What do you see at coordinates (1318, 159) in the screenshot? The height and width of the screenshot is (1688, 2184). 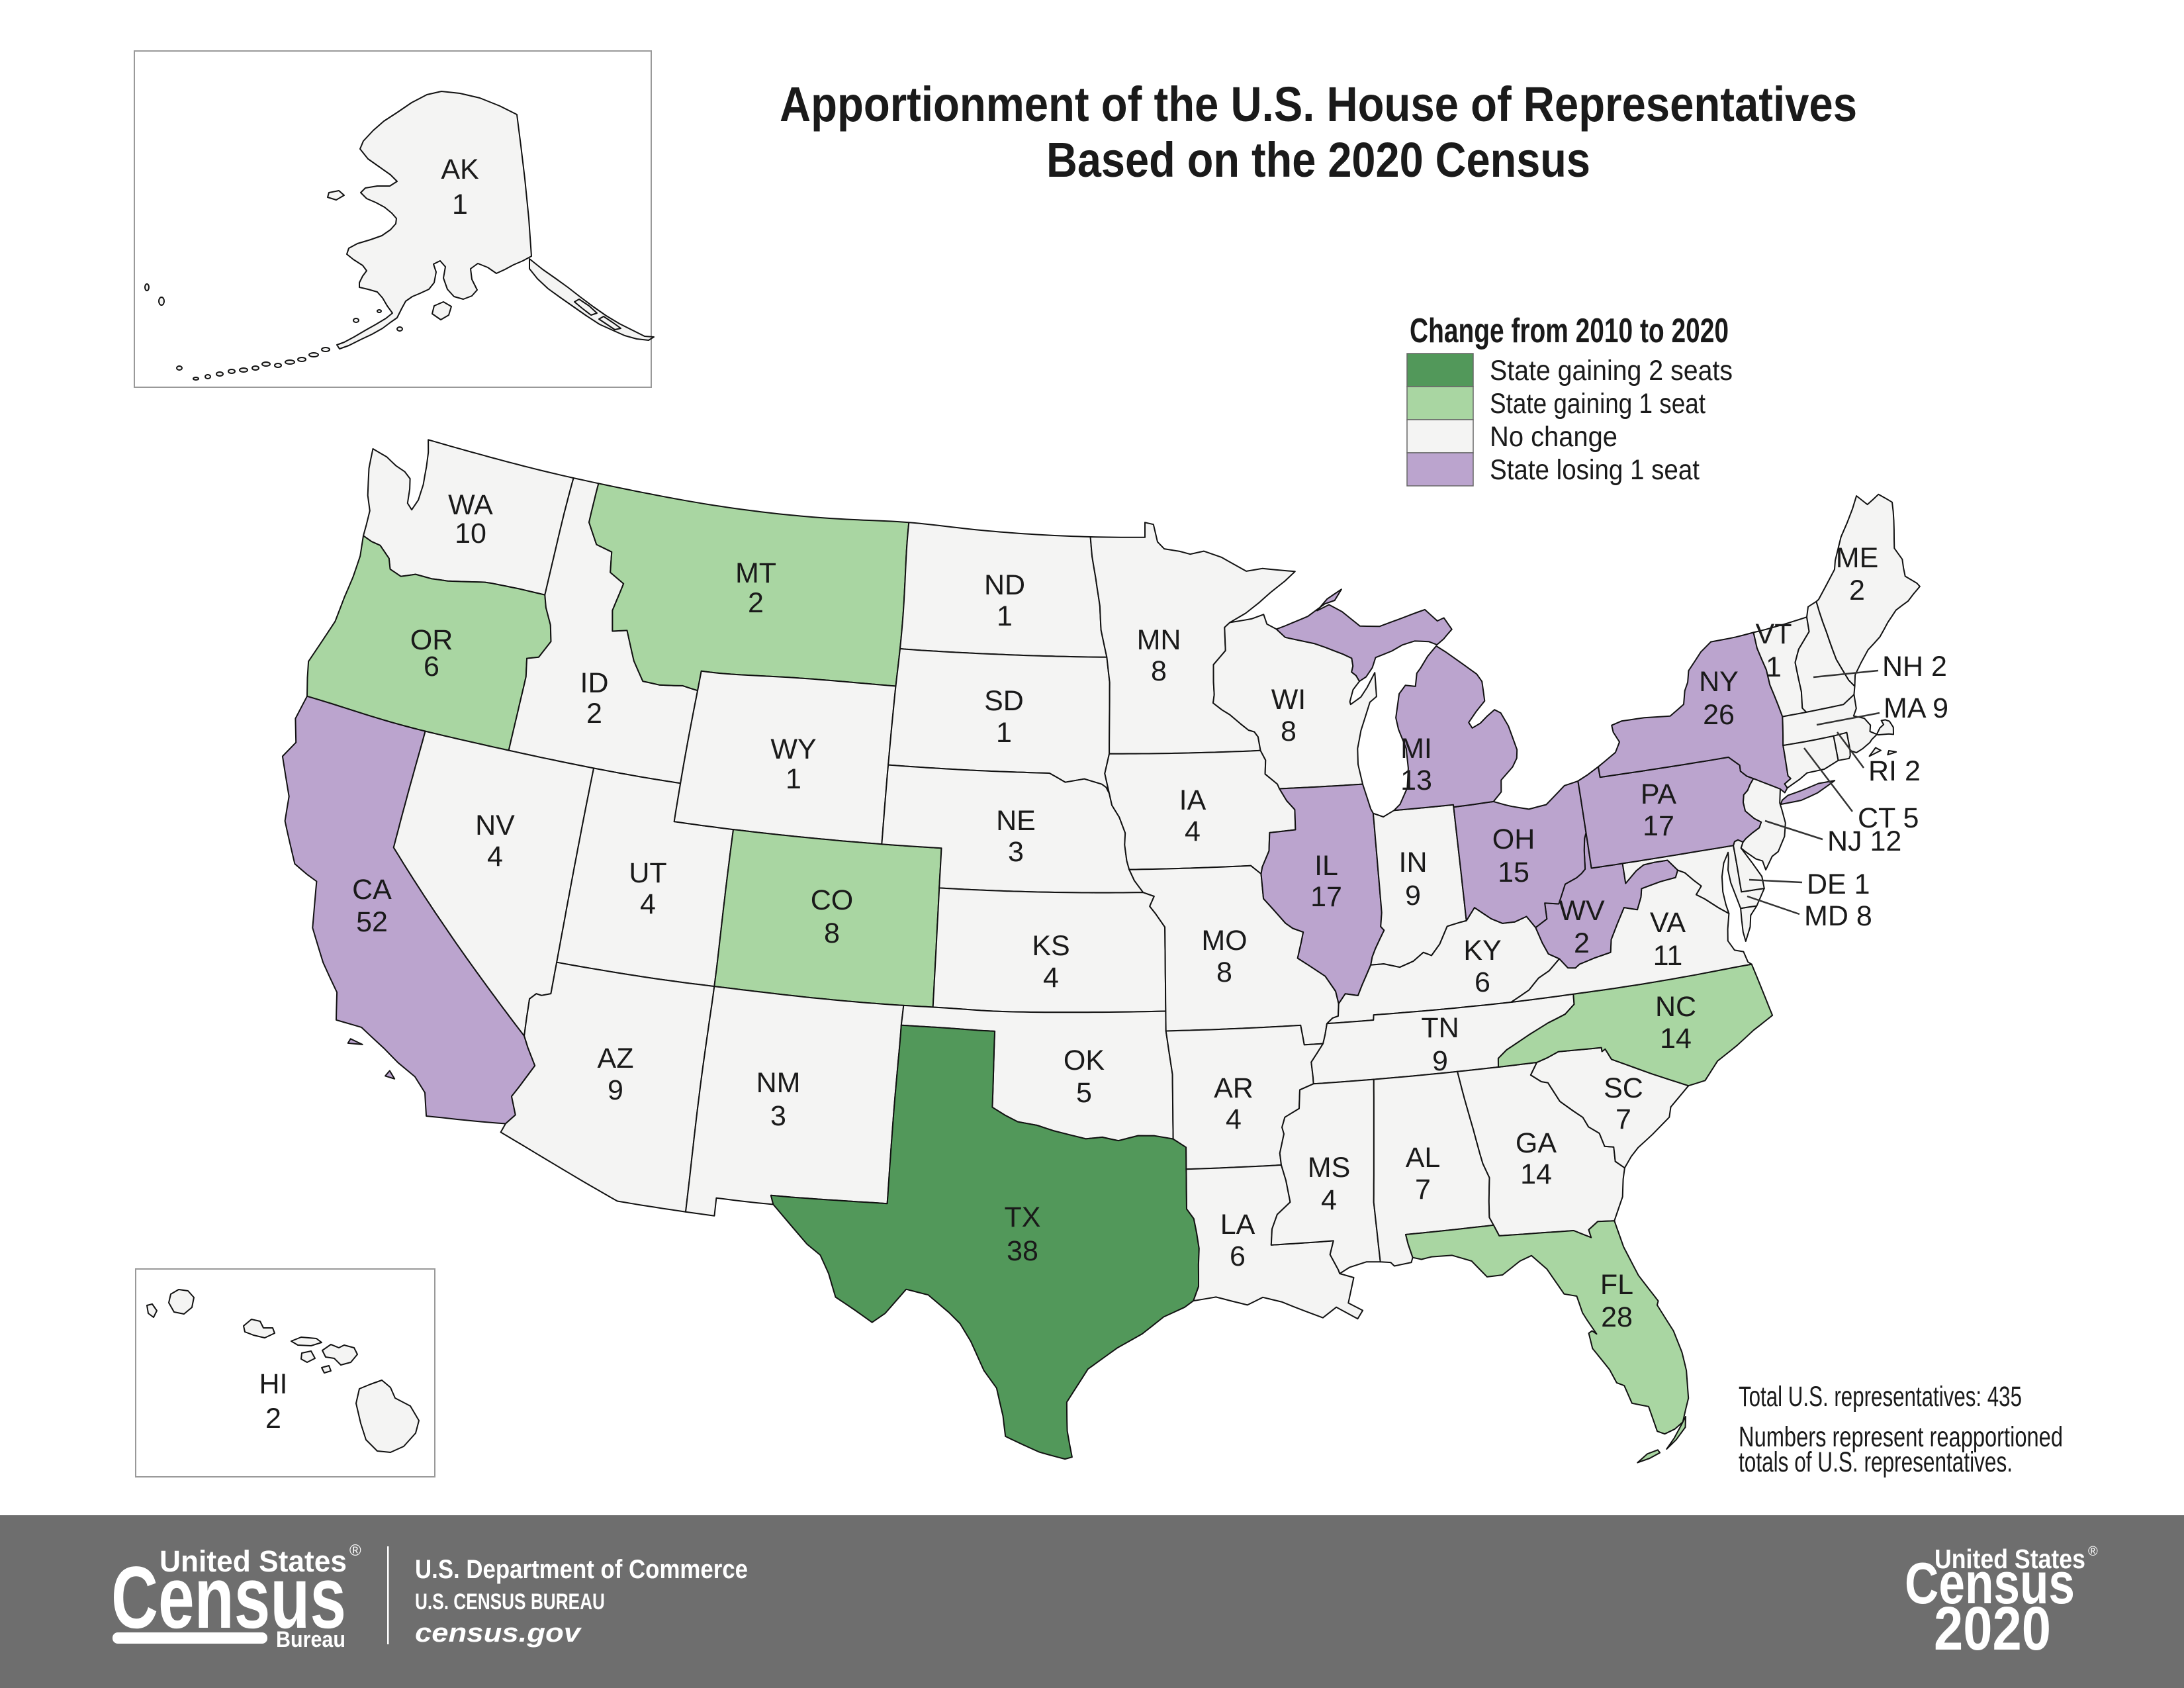 I see `svg-text: Based on the 2020 Census` at bounding box center [1318, 159].